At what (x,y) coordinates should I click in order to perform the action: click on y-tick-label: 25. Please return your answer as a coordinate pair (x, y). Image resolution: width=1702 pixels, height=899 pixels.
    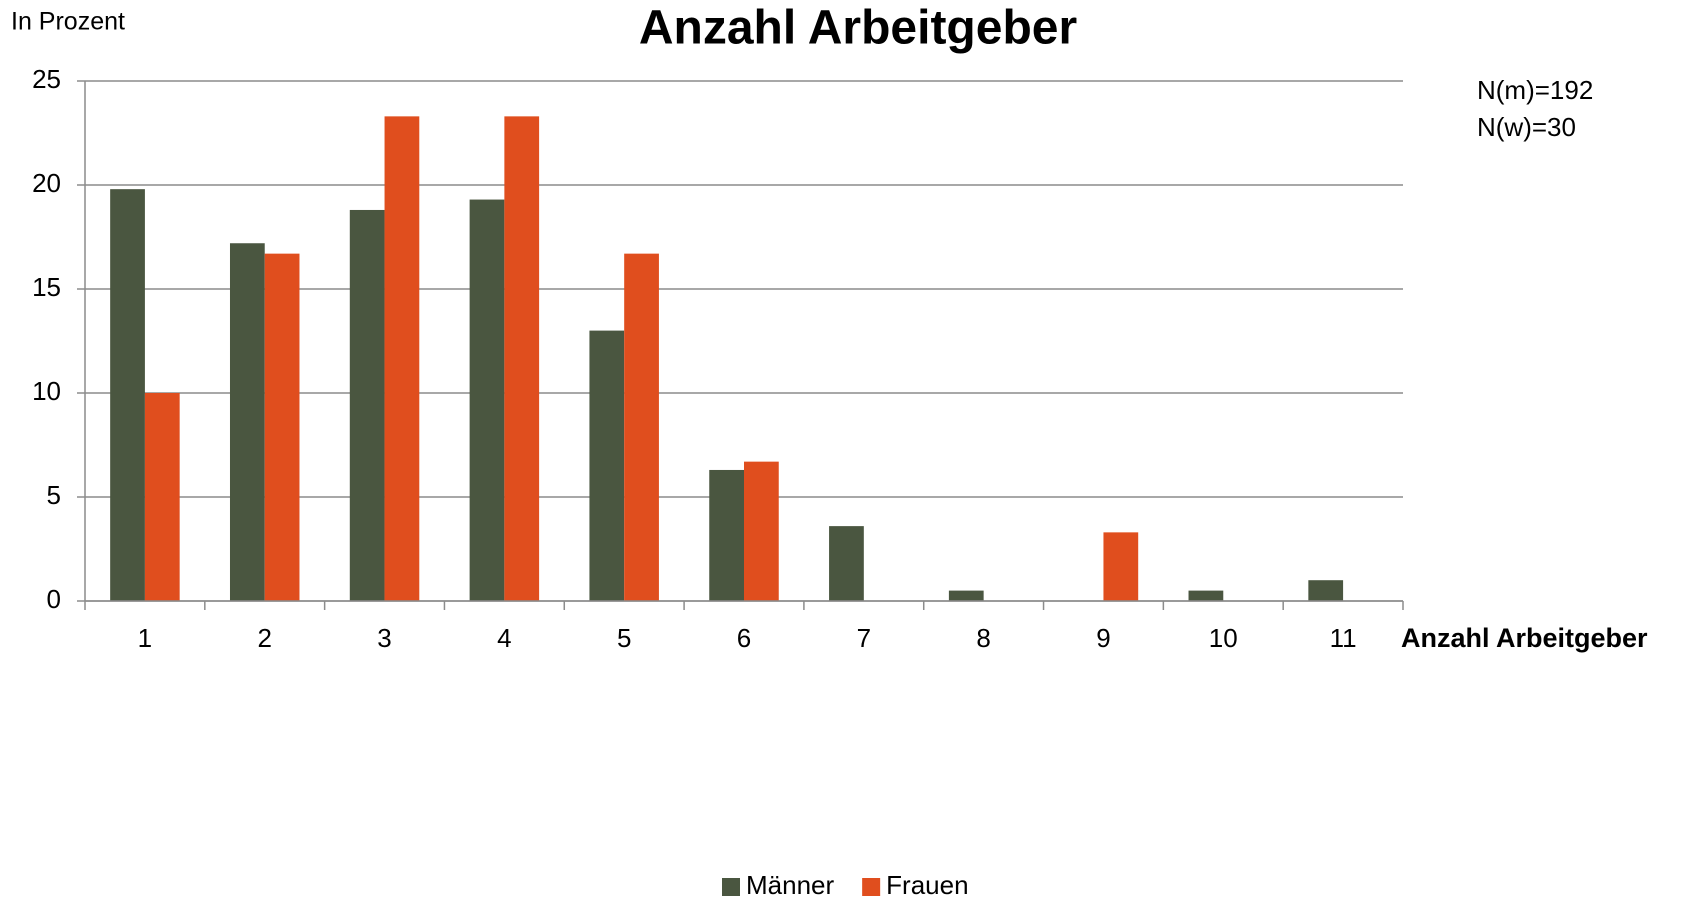
    Looking at the image, I should click on (46, 79).